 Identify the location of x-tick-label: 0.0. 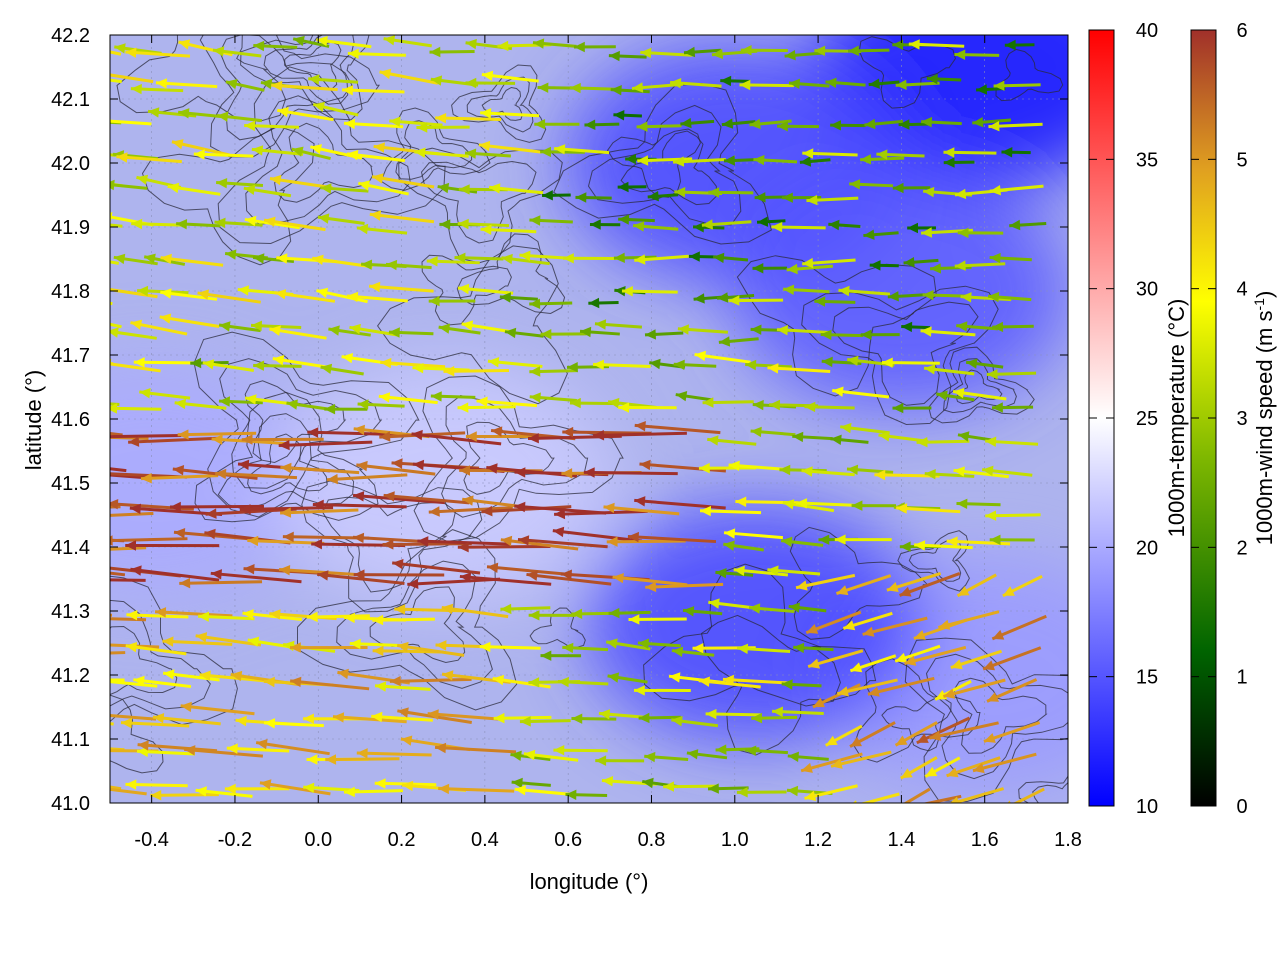
(318, 840).